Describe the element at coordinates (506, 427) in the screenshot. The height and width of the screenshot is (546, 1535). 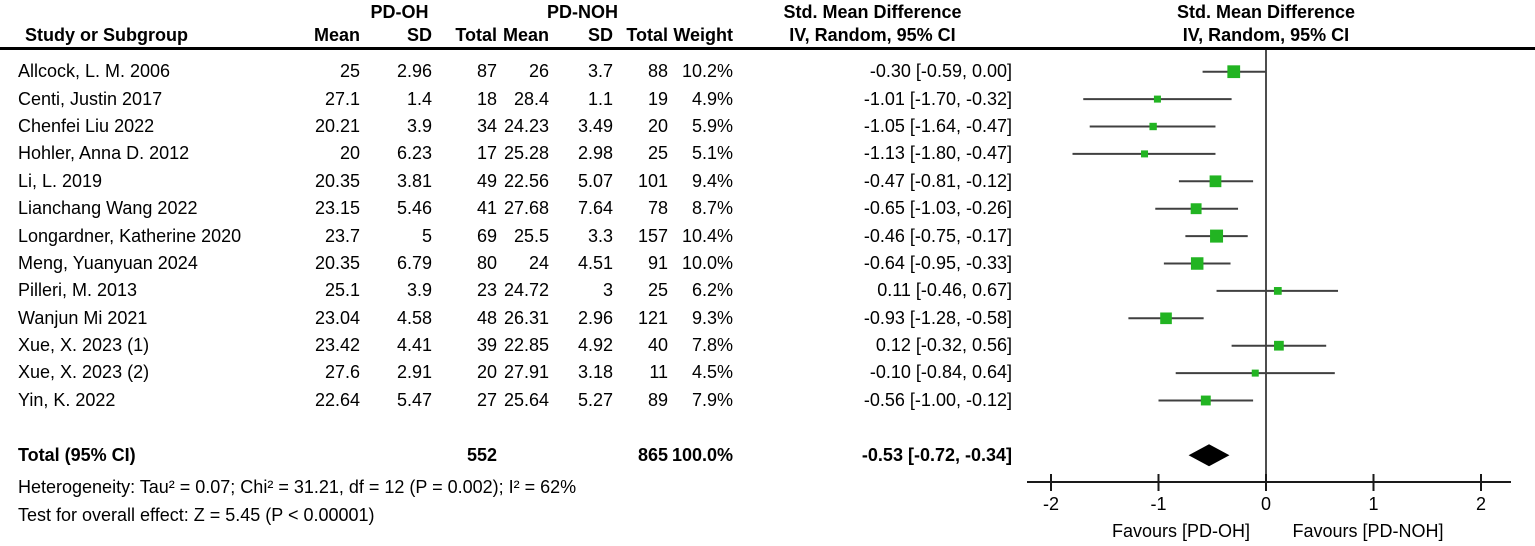
I see `row-spacer` at that location.